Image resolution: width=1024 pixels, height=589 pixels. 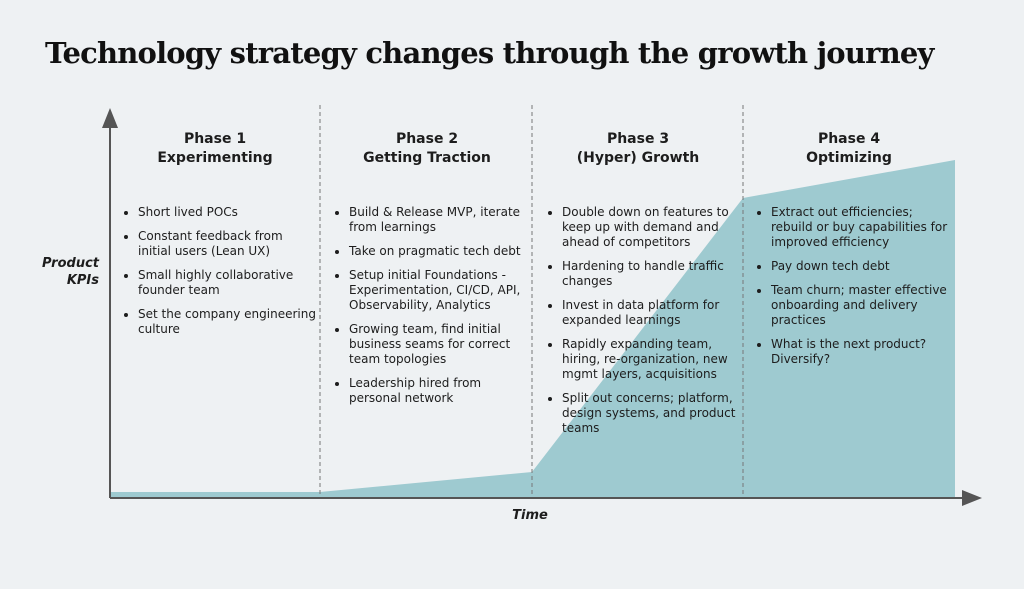 What do you see at coordinates (215, 139) in the screenshot?
I see `phase-number: Phase 1` at bounding box center [215, 139].